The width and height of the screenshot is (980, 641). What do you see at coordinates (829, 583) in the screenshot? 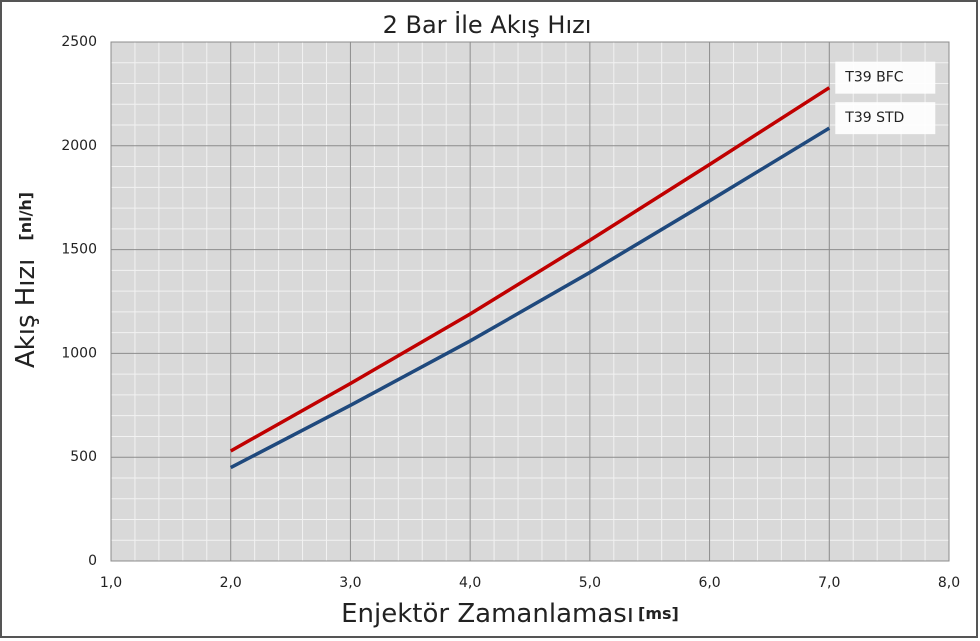
I see `x-tick-label: 7,0` at bounding box center [829, 583].